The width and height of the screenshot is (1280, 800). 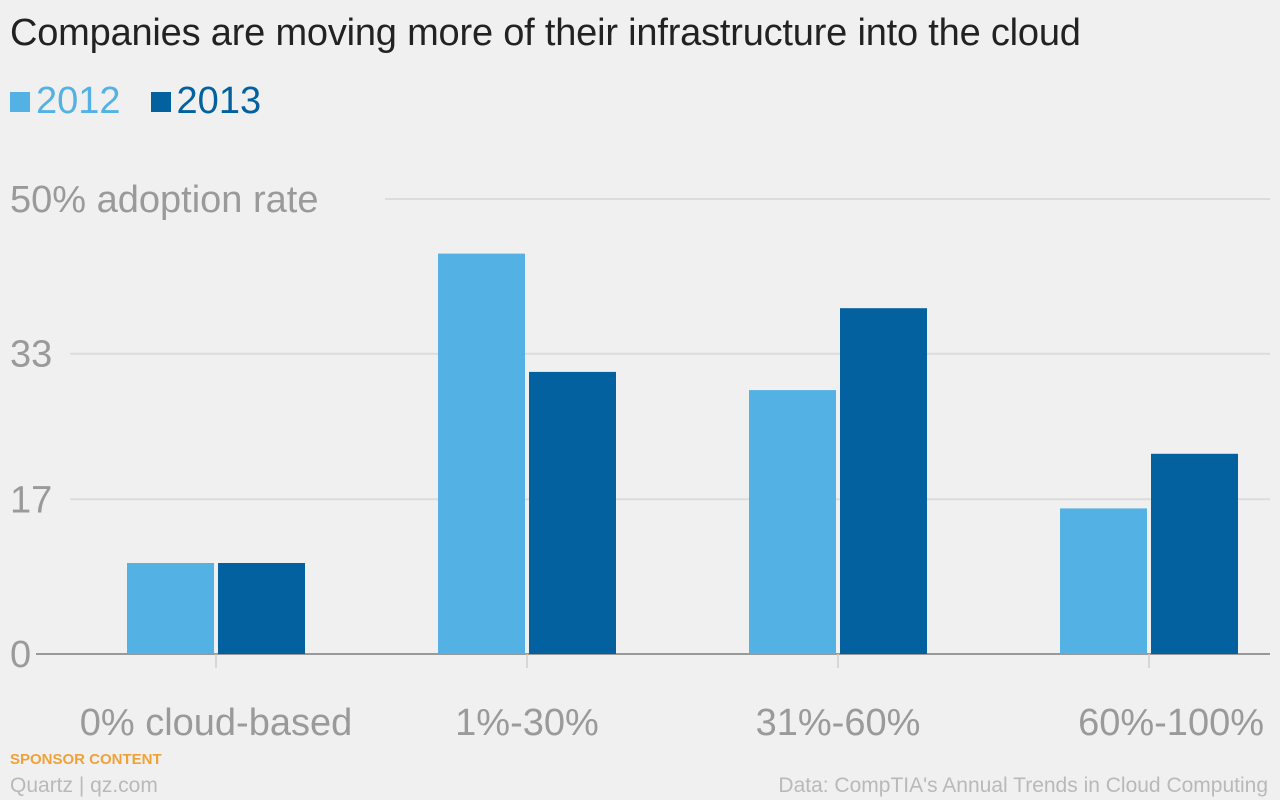 What do you see at coordinates (31, 355) in the screenshot?
I see `y-tick-label: 33` at bounding box center [31, 355].